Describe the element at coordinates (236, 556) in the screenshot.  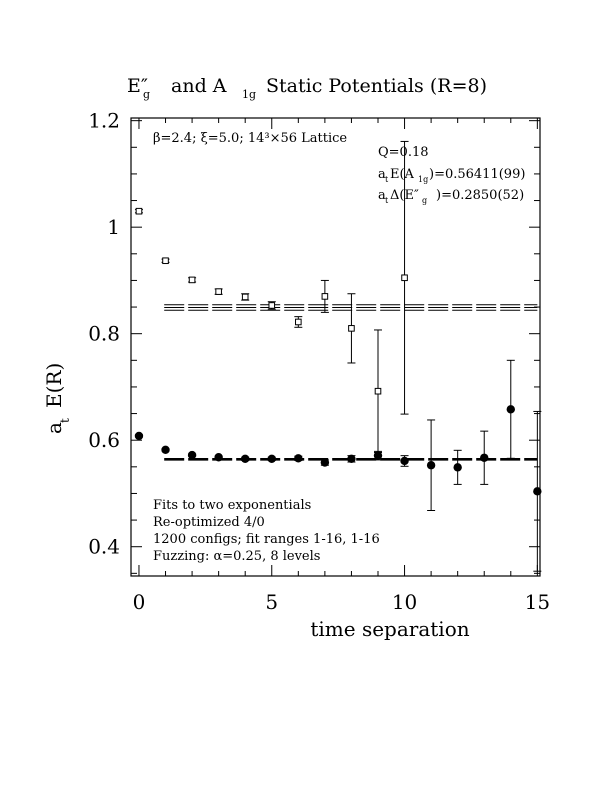
I see `note-line: Fuzzing: α=0.25, 8 levels` at that location.